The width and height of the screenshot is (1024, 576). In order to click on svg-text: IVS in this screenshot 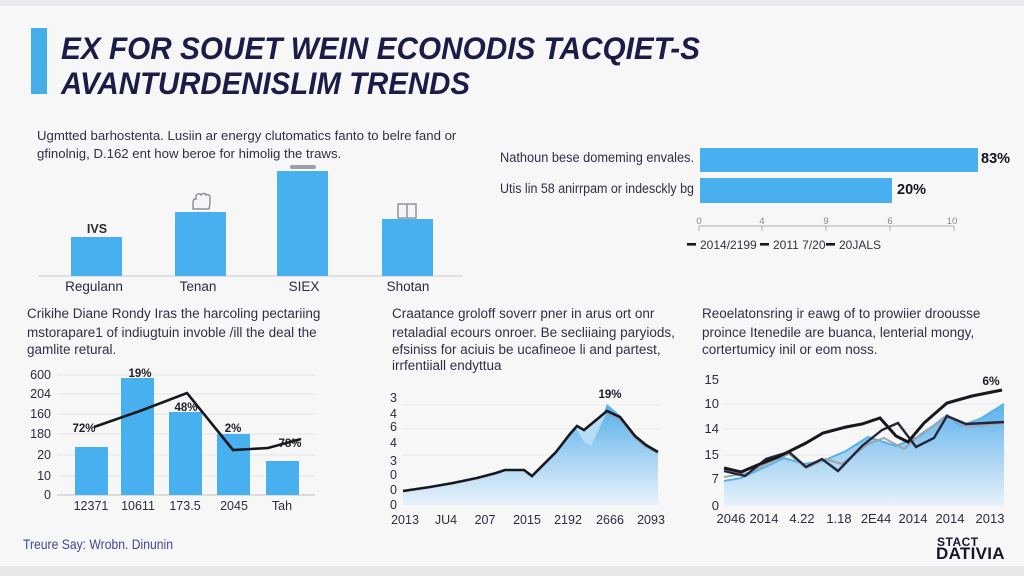, I will do `click(97, 229)`.